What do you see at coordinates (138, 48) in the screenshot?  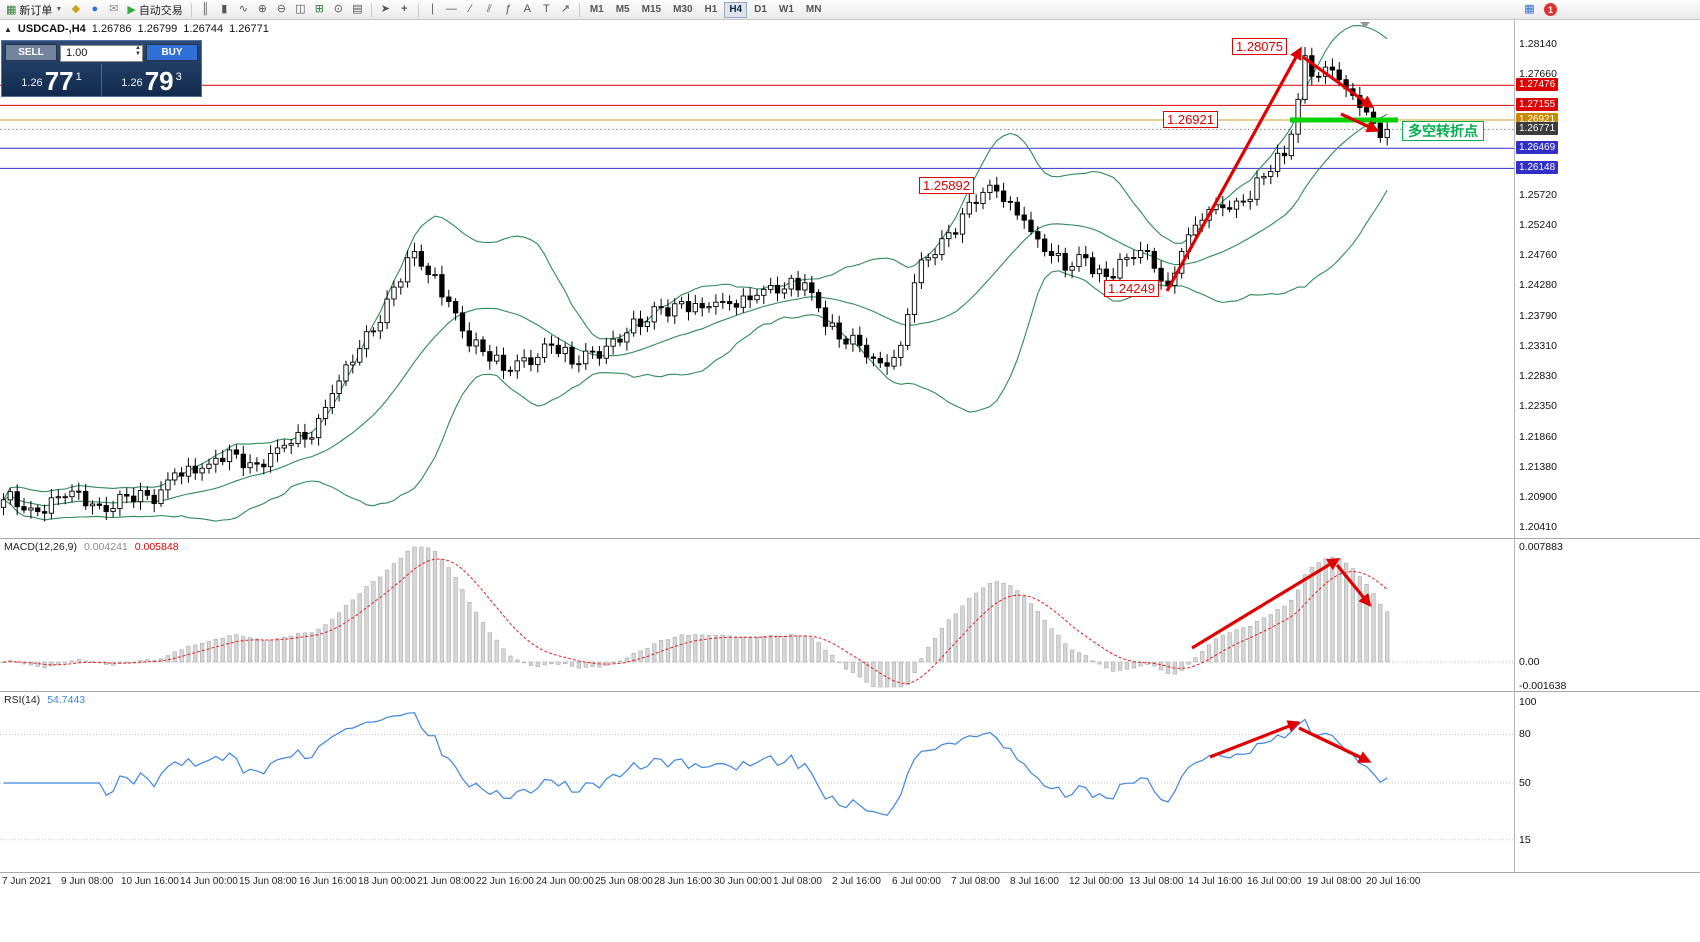 I see `spinner-up-icon: ▲` at bounding box center [138, 48].